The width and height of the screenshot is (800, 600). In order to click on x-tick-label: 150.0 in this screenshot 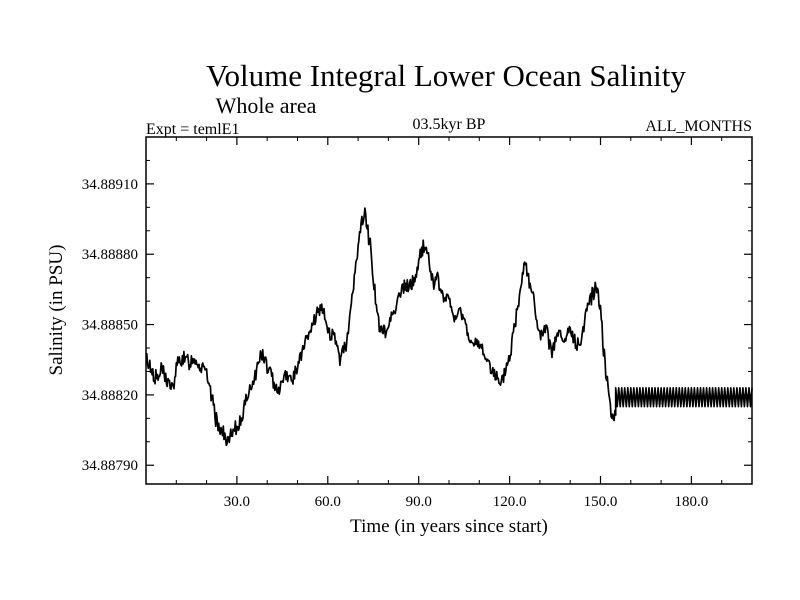, I will do `click(601, 502)`.